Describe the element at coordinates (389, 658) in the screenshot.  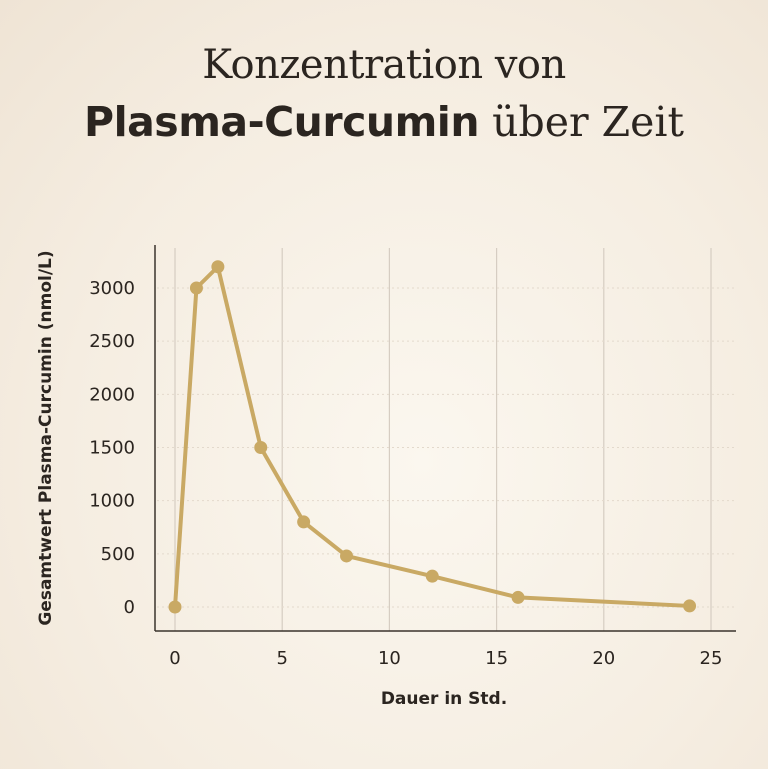
I see `x-tick-label: 10` at that location.